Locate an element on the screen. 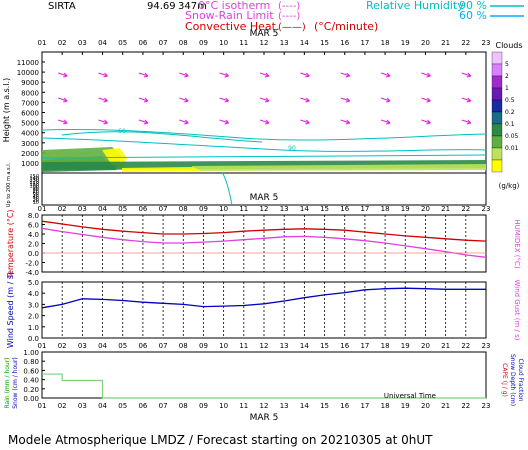  wind-hour-label: 01 is located at coordinates (42, 346).